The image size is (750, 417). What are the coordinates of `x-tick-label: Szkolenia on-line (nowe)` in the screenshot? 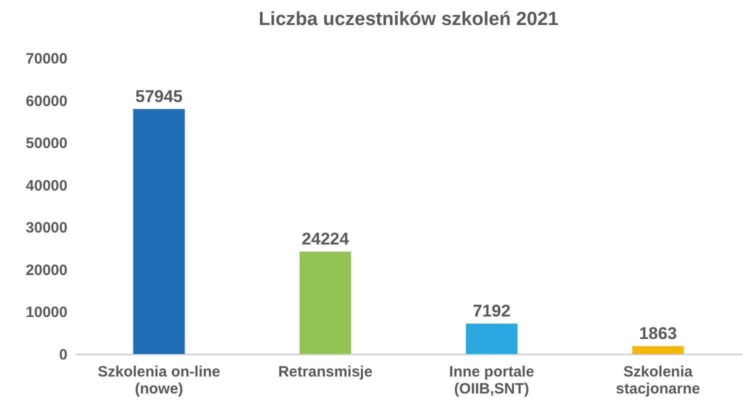 It's located at (159, 381).